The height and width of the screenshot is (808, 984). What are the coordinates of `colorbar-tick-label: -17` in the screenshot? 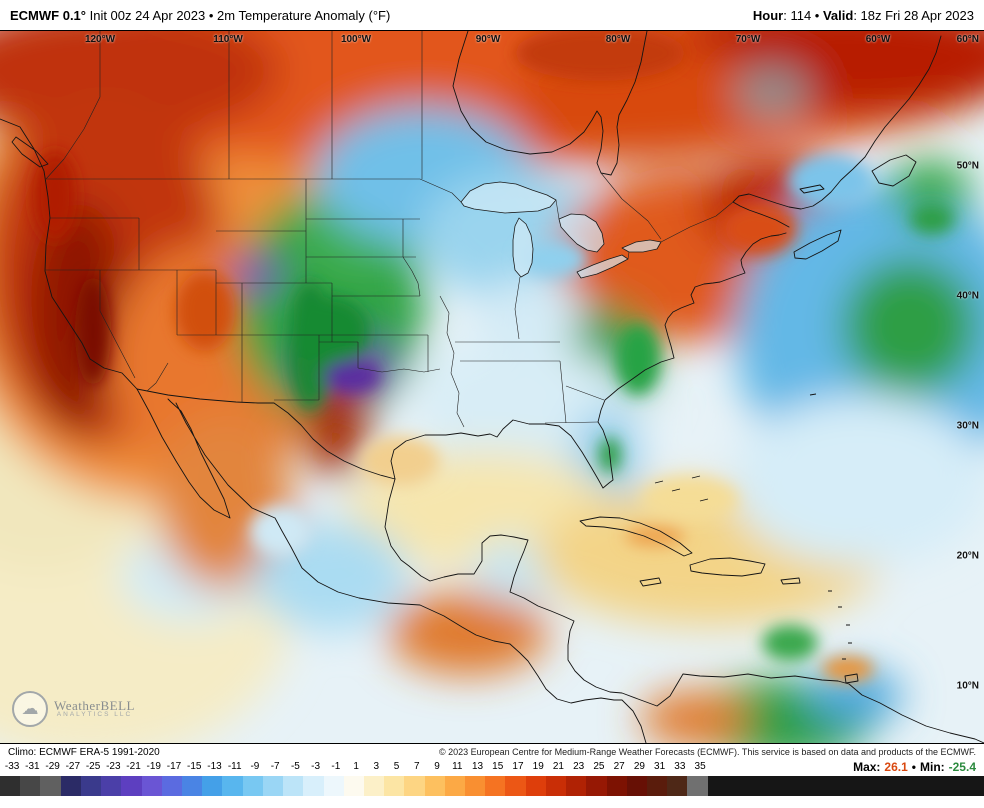 It's located at (174, 766).